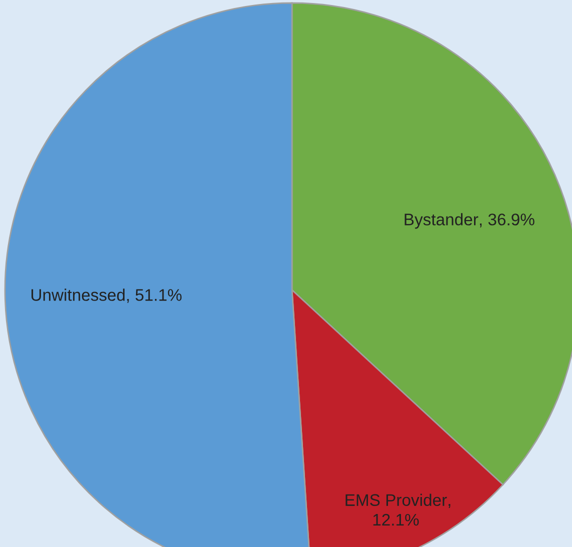 Image resolution: width=572 pixels, height=547 pixels. What do you see at coordinates (396, 500) in the screenshot?
I see `slice-label: EMS Provider` at bounding box center [396, 500].